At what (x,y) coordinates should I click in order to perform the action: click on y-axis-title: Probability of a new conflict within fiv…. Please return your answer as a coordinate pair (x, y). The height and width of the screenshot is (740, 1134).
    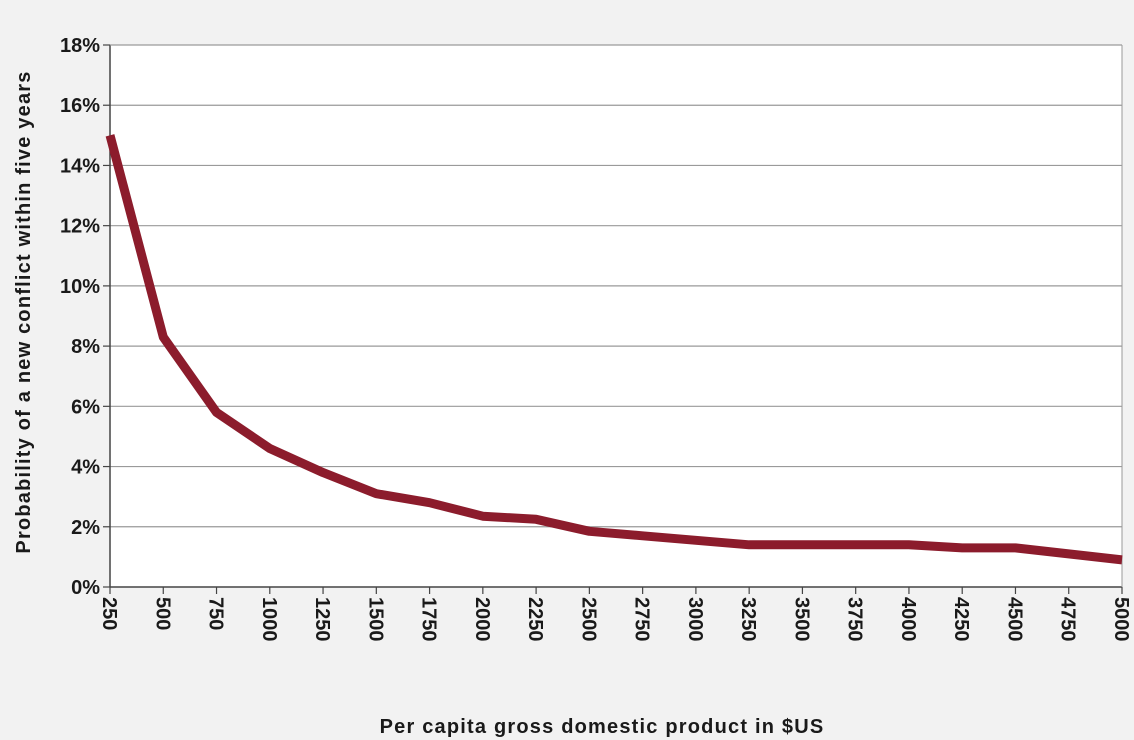
    Looking at the image, I should click on (24, 311).